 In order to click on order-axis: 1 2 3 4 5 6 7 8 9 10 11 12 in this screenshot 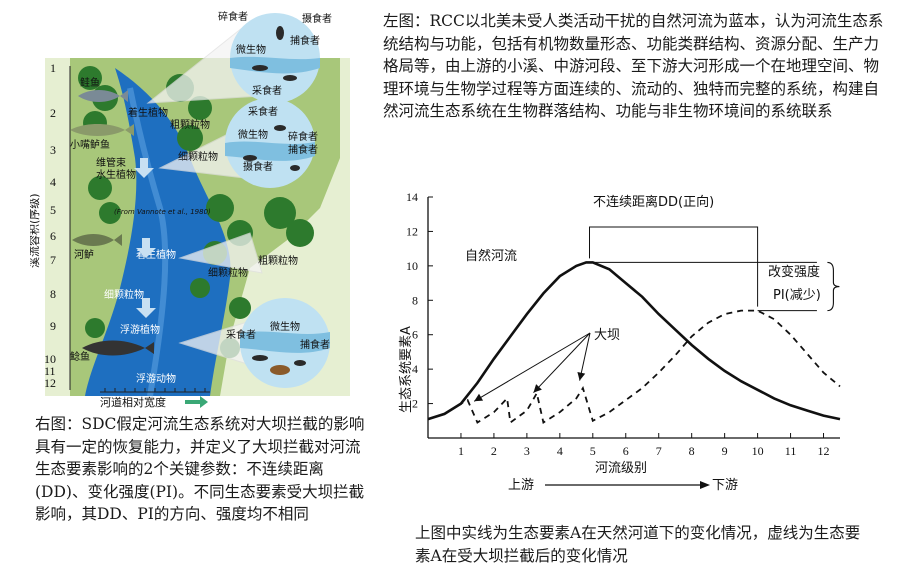, I will do `click(57, 225)`.